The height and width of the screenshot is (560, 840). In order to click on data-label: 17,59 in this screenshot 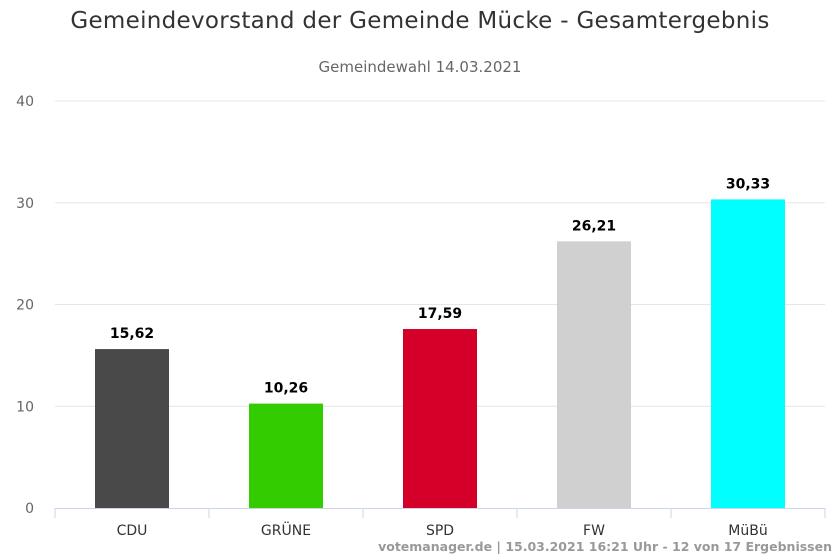, I will do `click(440, 314)`.